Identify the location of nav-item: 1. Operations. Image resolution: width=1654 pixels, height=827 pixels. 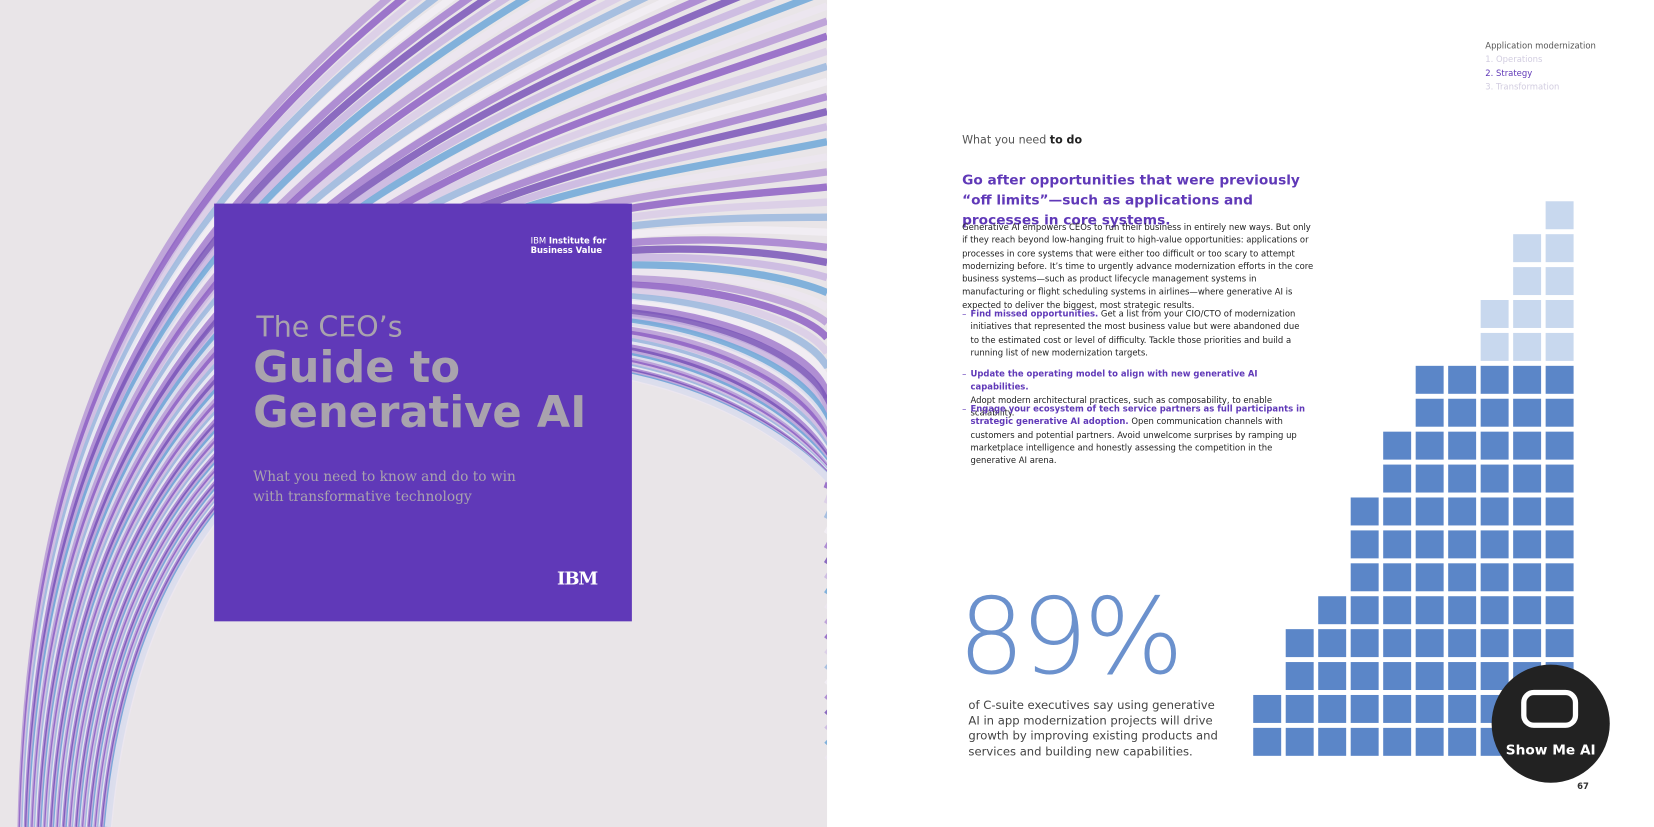
(1514, 59).